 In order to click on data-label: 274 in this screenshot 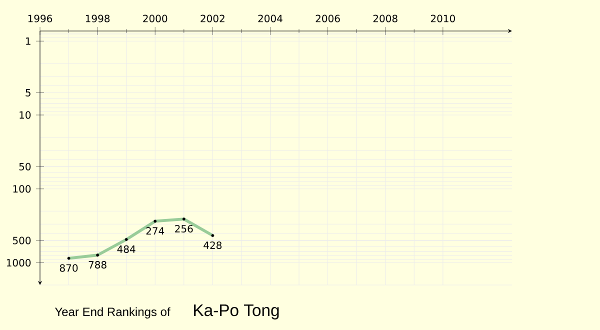, I will do `click(155, 231)`.